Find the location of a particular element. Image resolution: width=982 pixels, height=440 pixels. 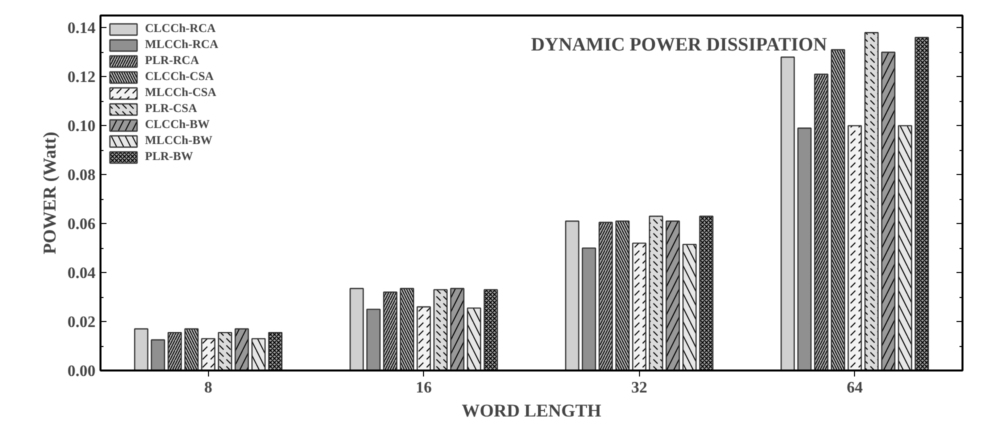

x-tick-label: 64 is located at coordinates (854, 388).